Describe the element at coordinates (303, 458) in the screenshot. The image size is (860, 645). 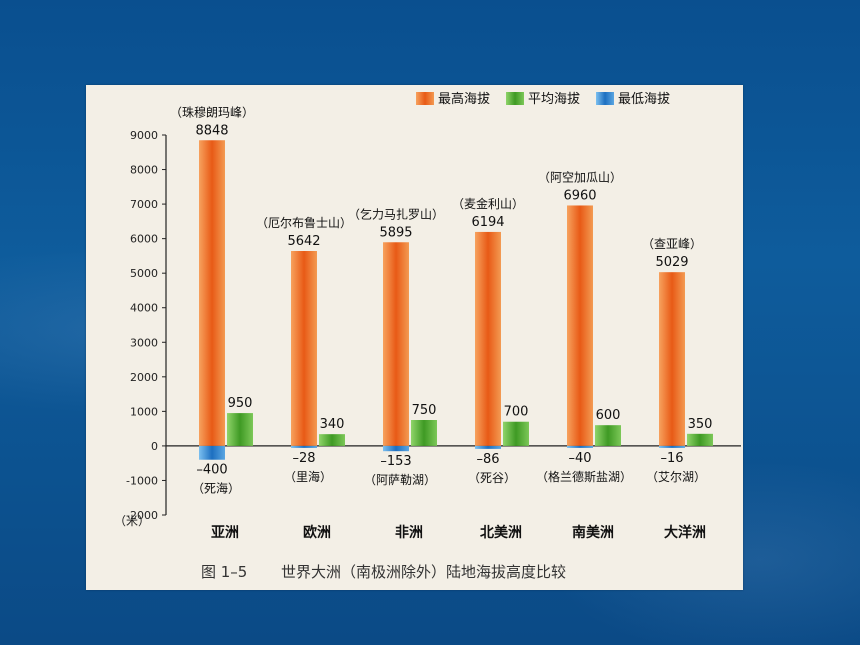
I see `value-label-lowest: –28` at that location.